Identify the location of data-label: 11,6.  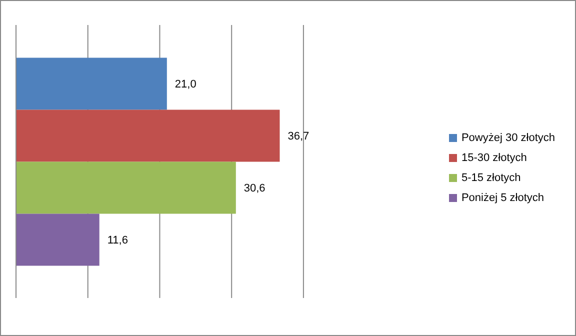
(117, 240).